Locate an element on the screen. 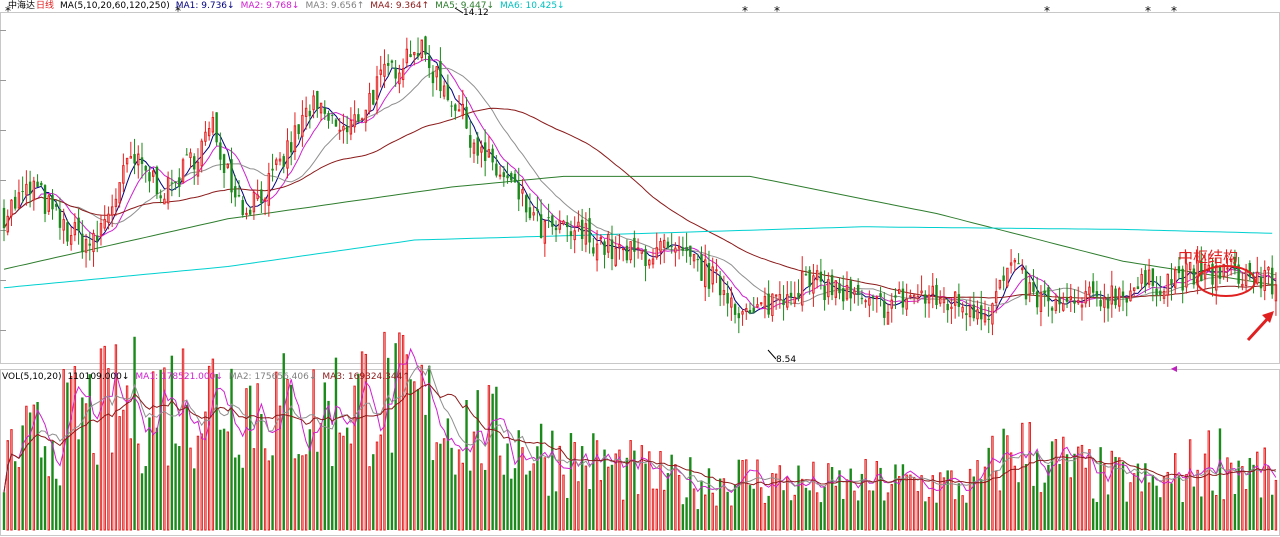 The width and height of the screenshot is (1280, 537). vol-value: 110109.000↓ is located at coordinates (98, 377).